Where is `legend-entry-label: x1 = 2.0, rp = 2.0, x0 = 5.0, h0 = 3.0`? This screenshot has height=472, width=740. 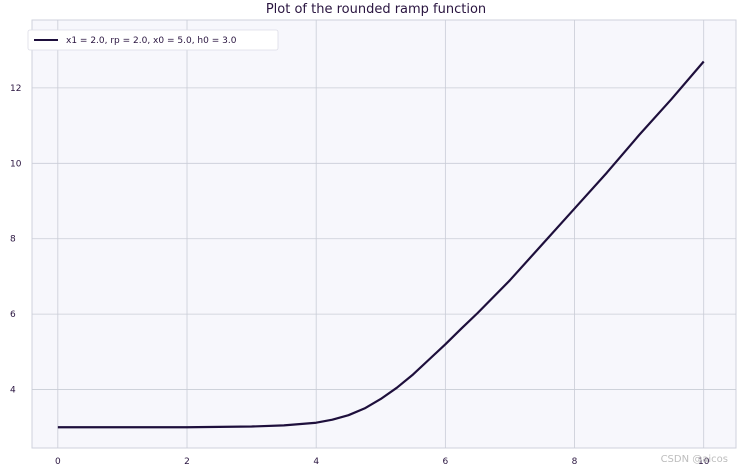
legend-entry-label: x1 = 2.0, rp = 2.0, x0 = 5.0, h0 = 3.0 is located at coordinates (151, 41).